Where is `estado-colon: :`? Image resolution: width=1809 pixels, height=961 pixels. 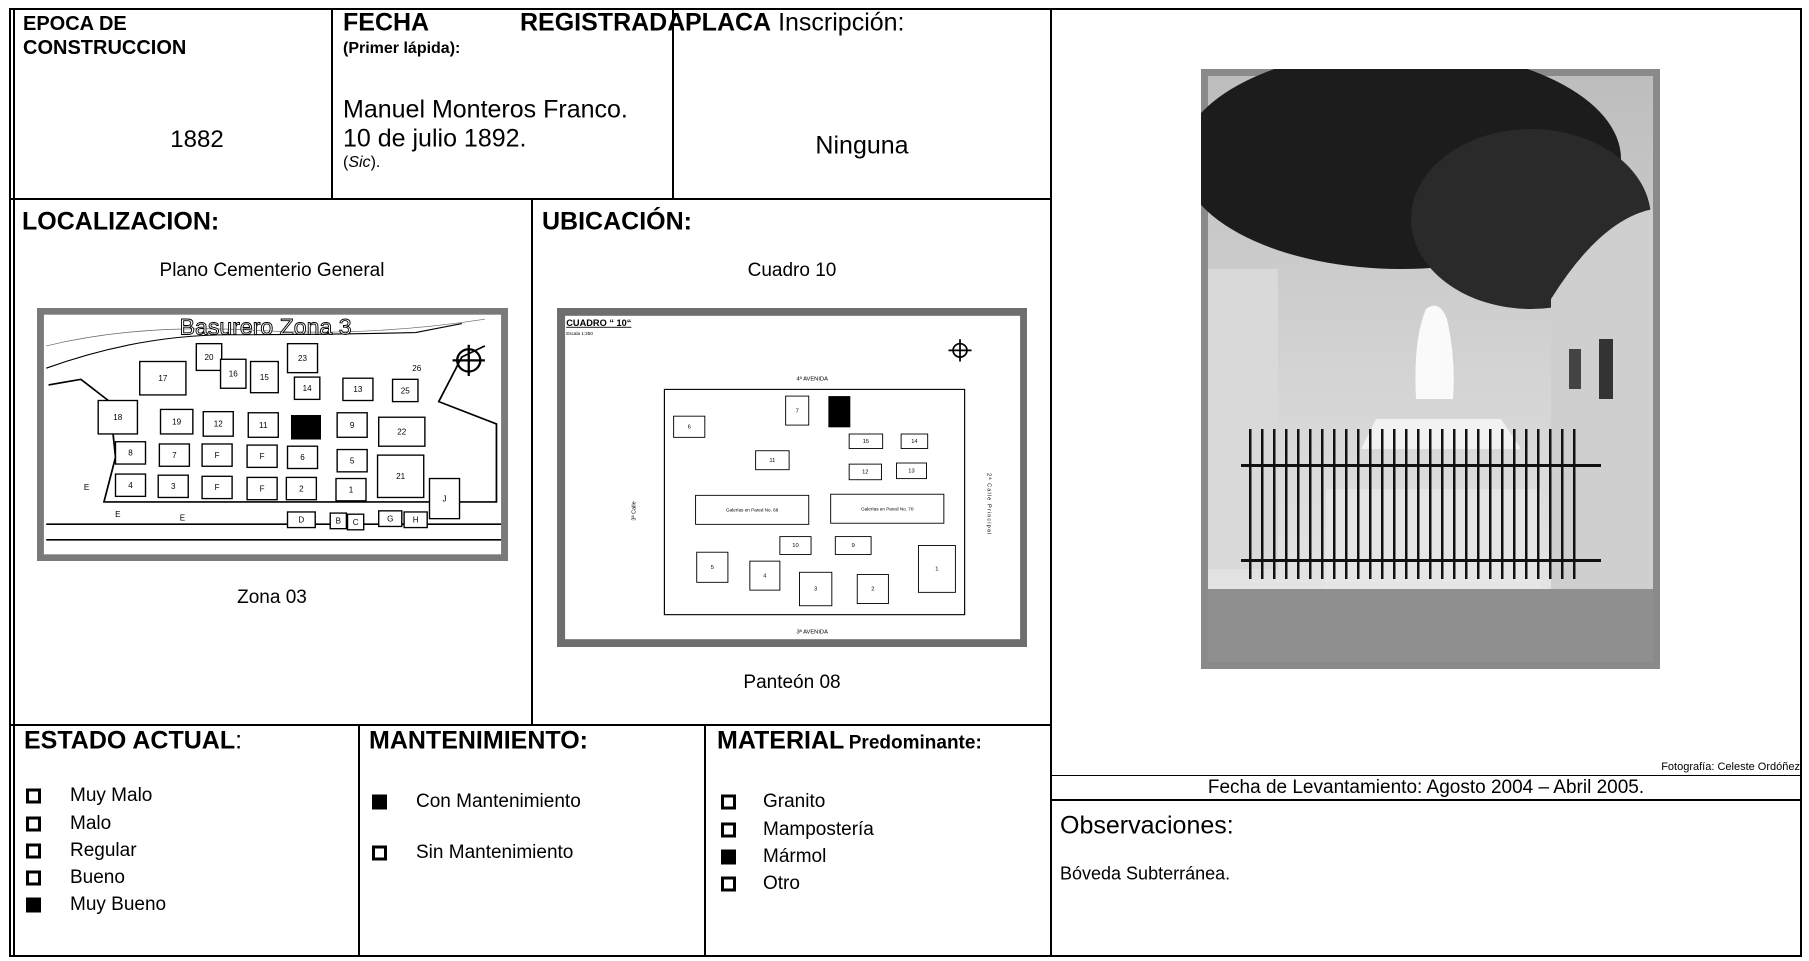
estado-colon: : is located at coordinates (239, 740).